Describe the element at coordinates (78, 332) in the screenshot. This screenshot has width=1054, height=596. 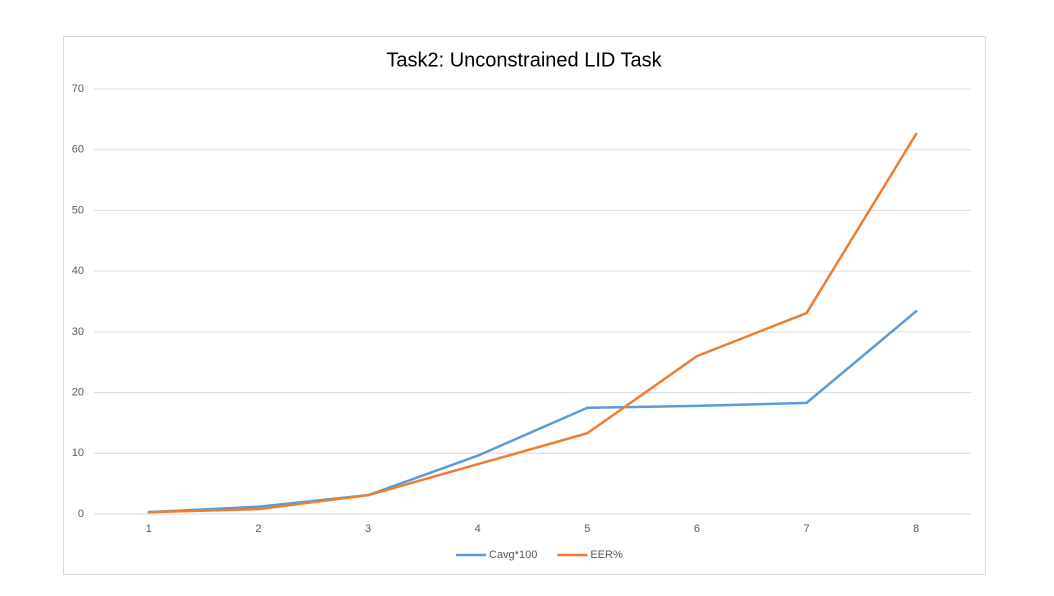
I see `y-tick-label: 30` at that location.